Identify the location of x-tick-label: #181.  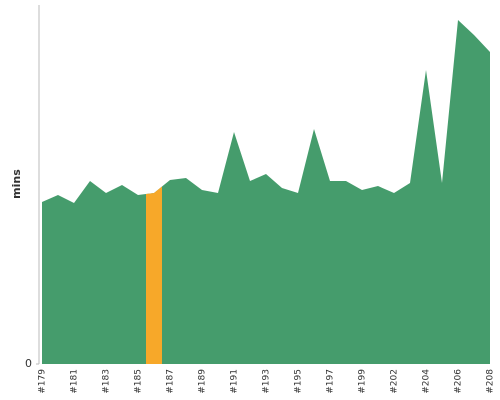
(75, 381).